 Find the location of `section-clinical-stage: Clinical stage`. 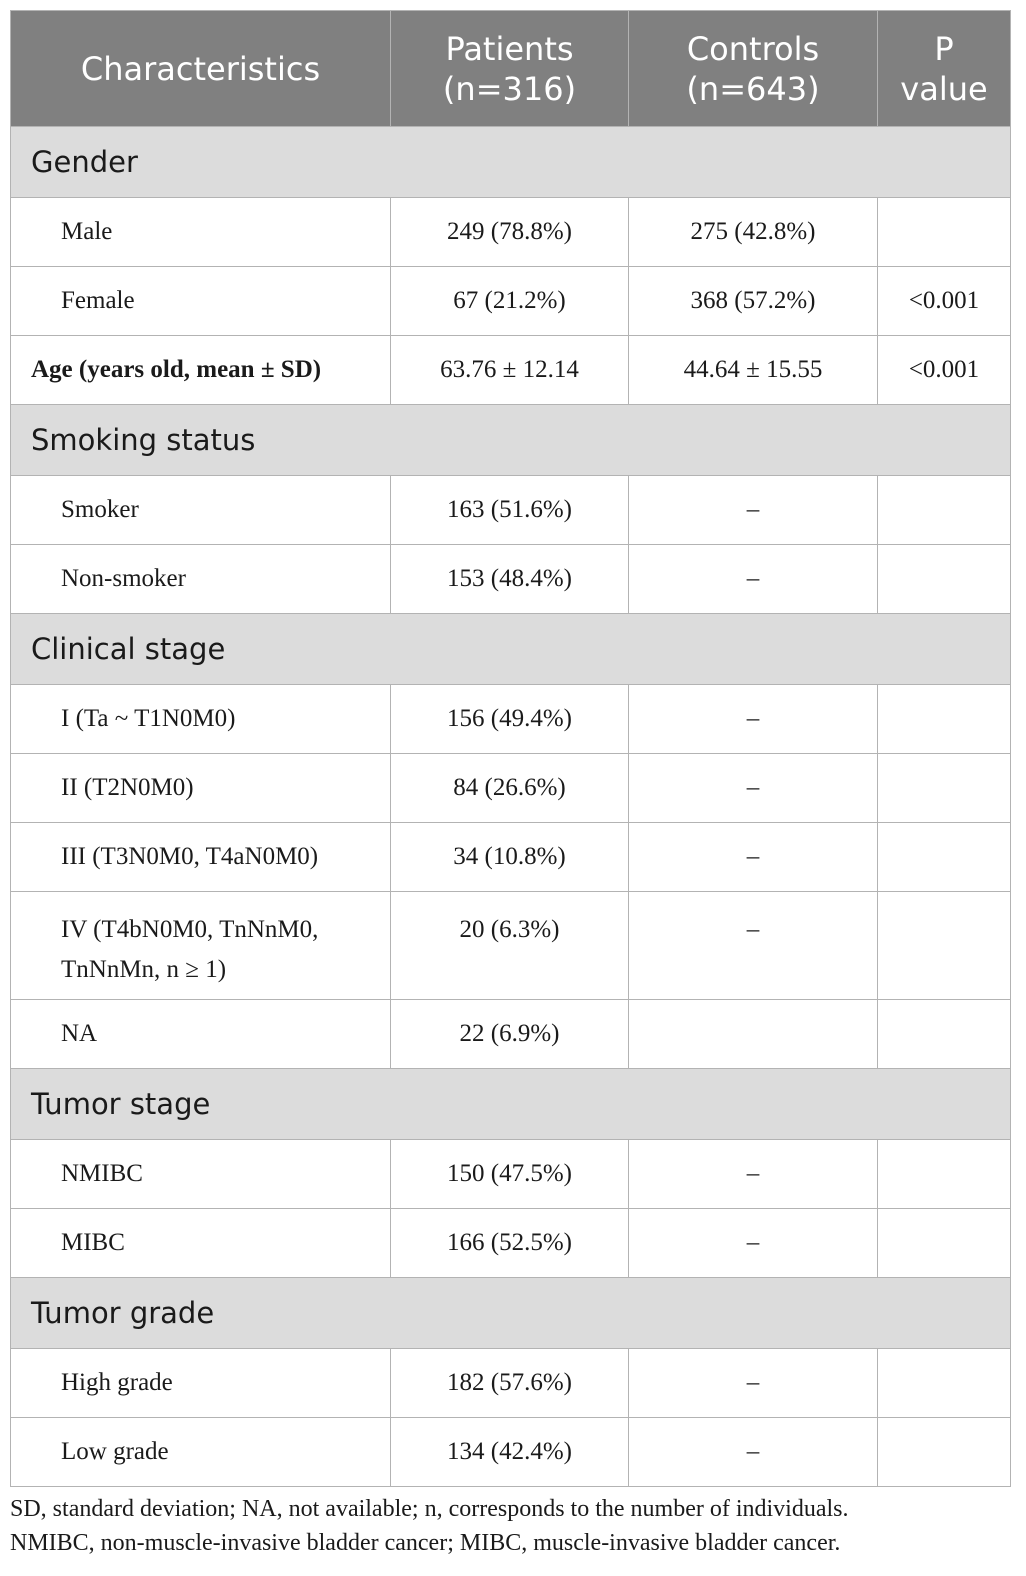

section-clinical-stage: Clinical stage is located at coordinates (510, 649).